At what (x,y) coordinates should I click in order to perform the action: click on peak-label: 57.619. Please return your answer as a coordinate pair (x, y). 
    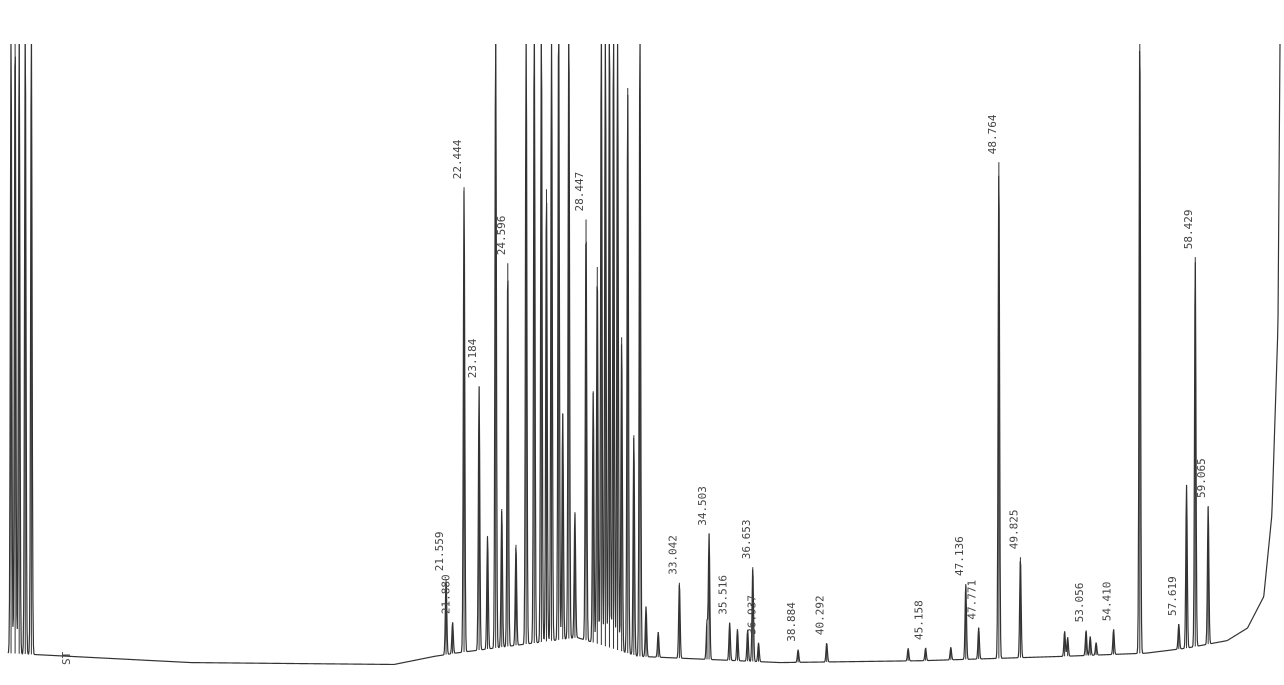
    Looking at the image, I should click on (1172, 596).